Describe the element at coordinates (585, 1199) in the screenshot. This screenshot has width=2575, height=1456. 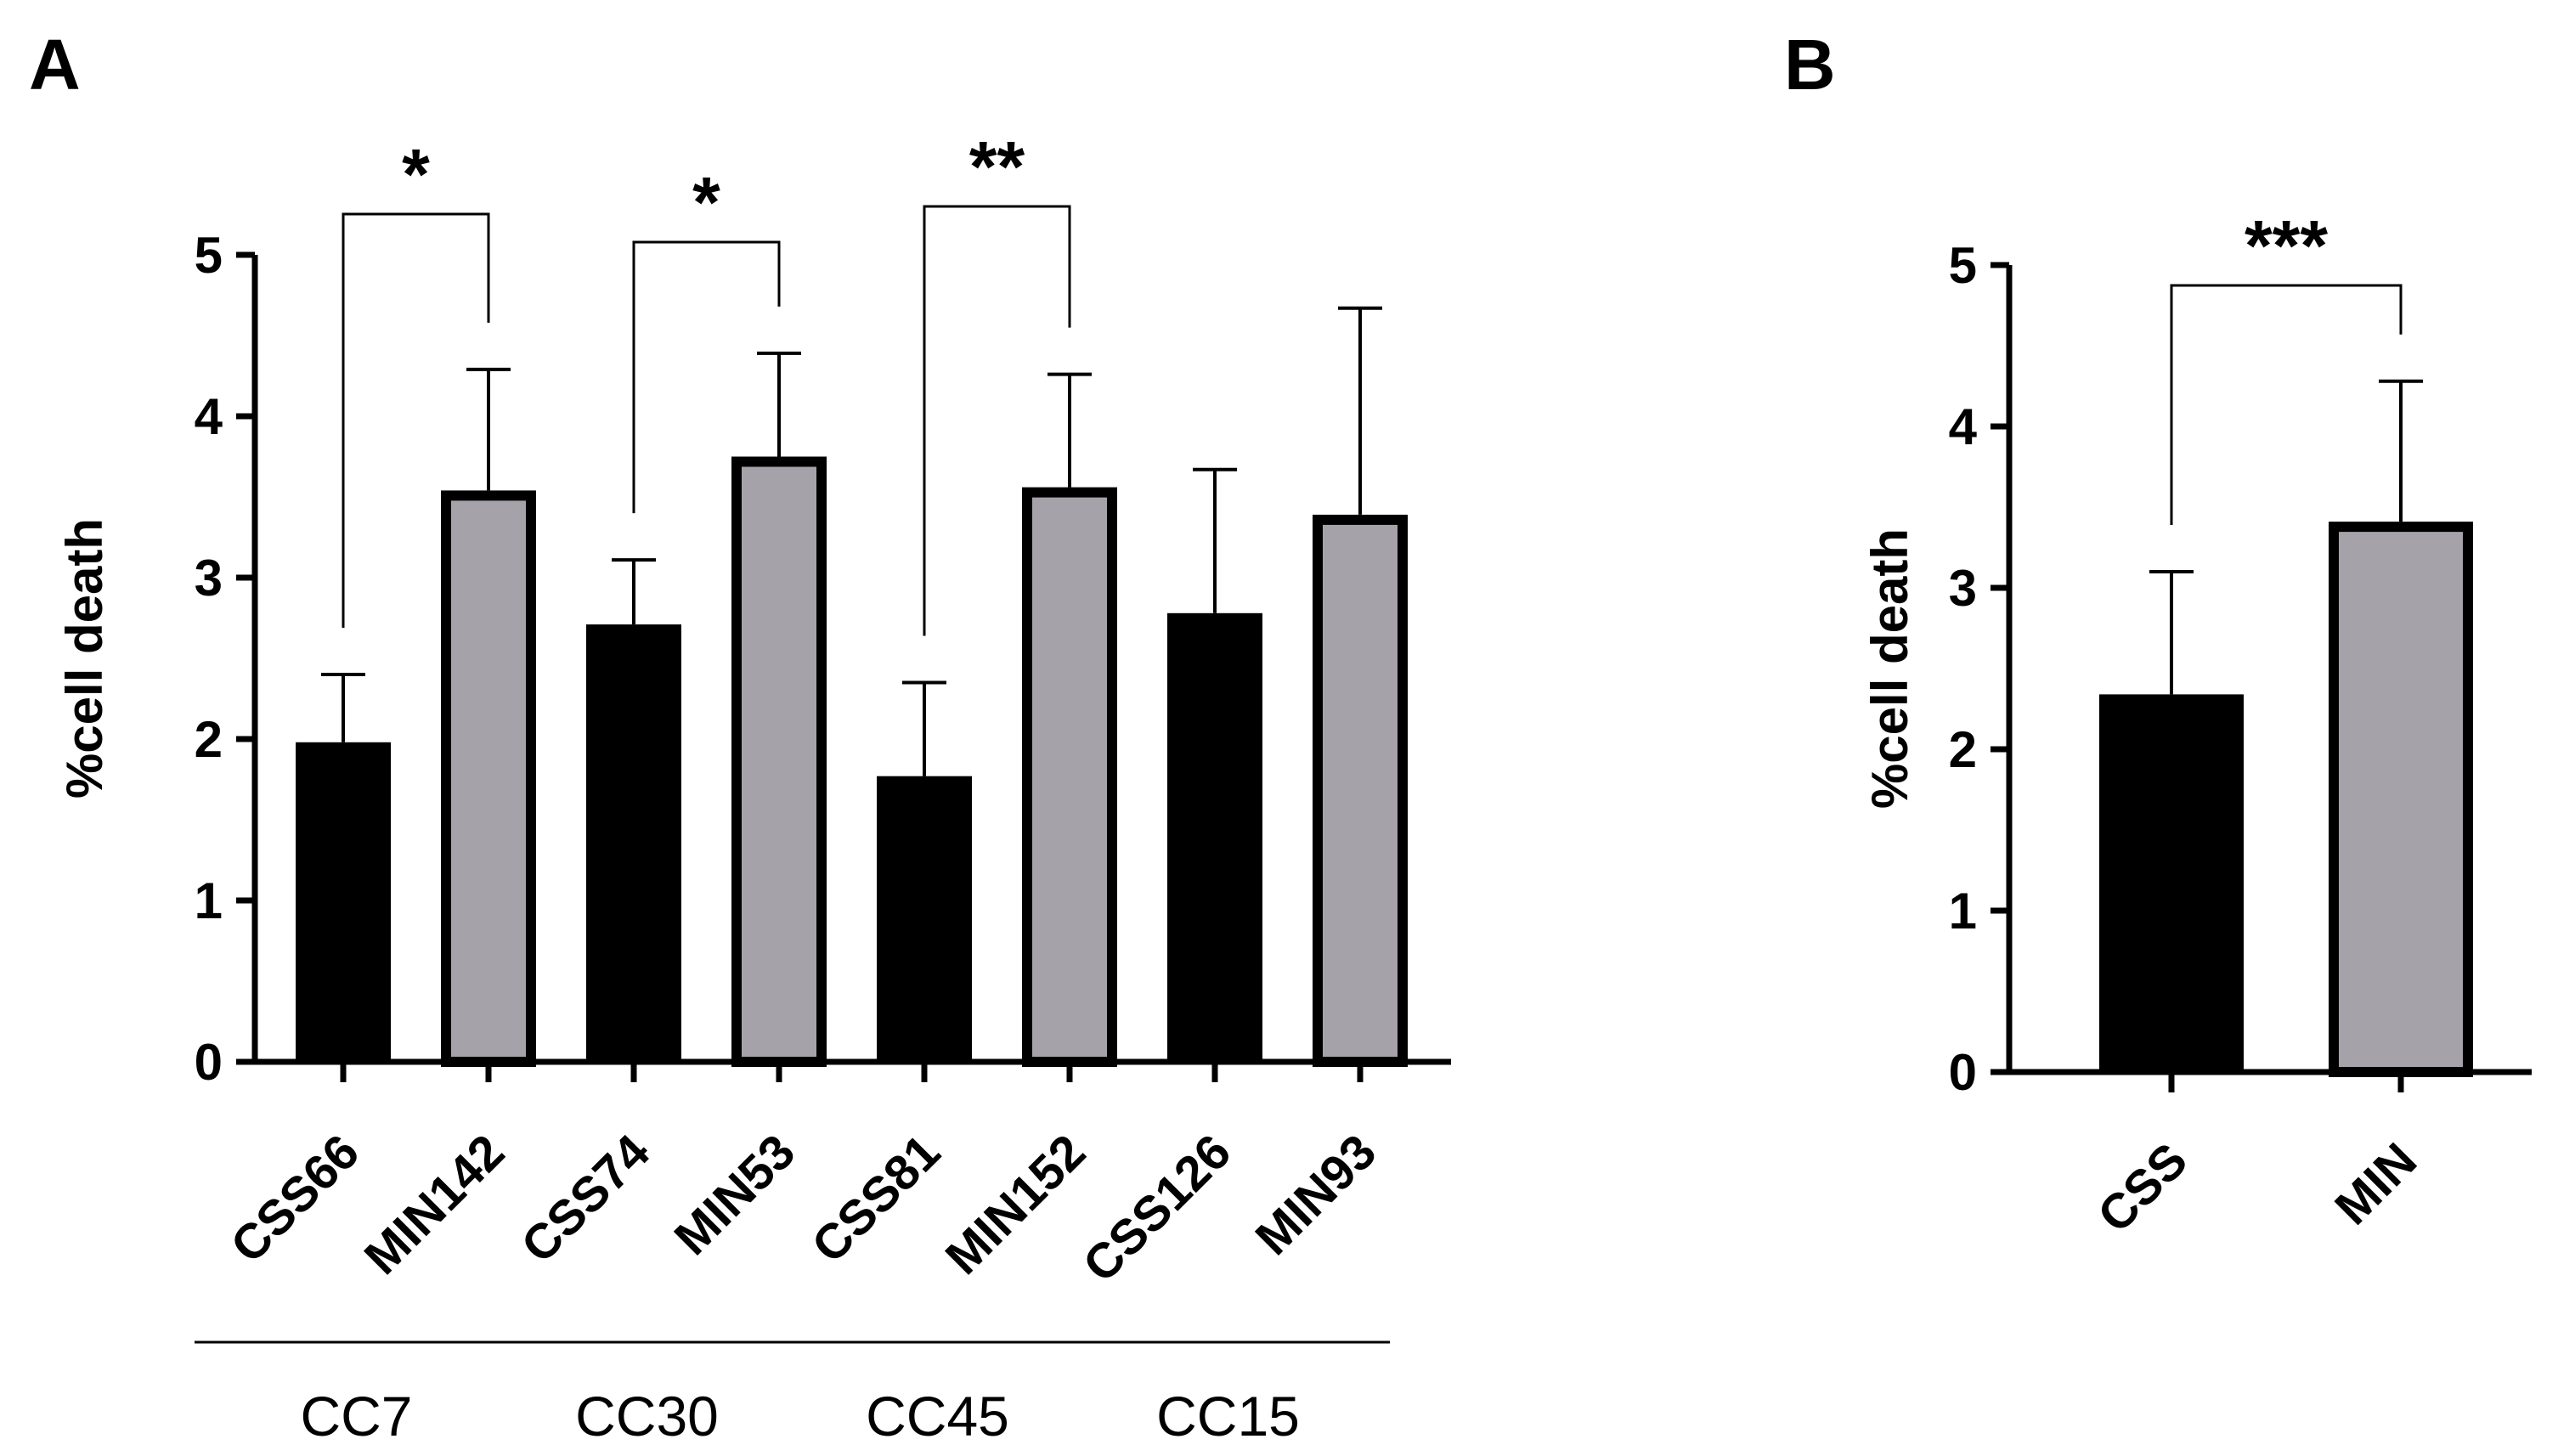
I see `x-tick-label: CSS74` at that location.